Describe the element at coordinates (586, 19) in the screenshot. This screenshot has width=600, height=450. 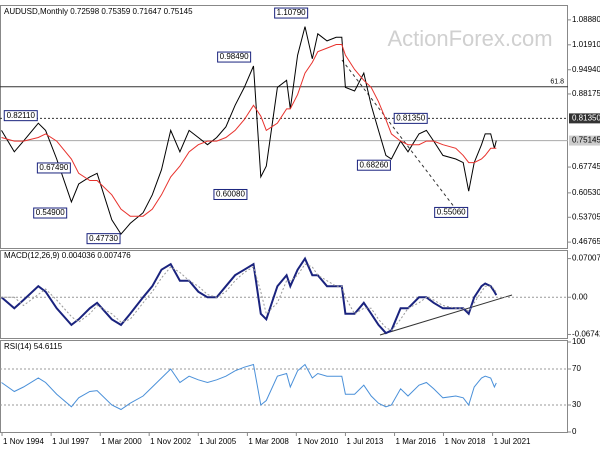
I see `y-tick-label: 1.08880` at that location.